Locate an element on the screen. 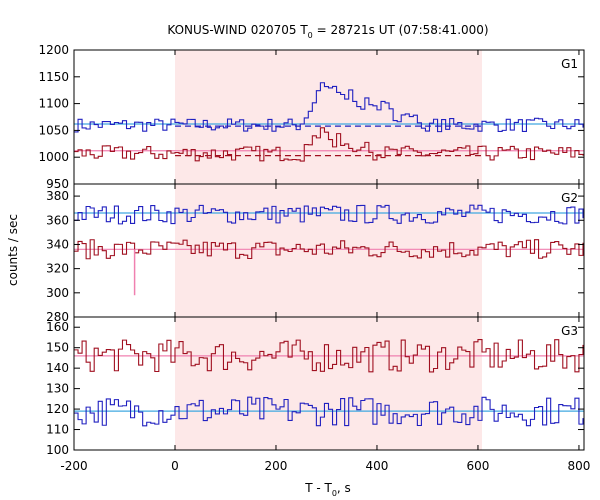 This screenshot has width=600, height=500. y-tick-label: 340 is located at coordinates (57, 244).